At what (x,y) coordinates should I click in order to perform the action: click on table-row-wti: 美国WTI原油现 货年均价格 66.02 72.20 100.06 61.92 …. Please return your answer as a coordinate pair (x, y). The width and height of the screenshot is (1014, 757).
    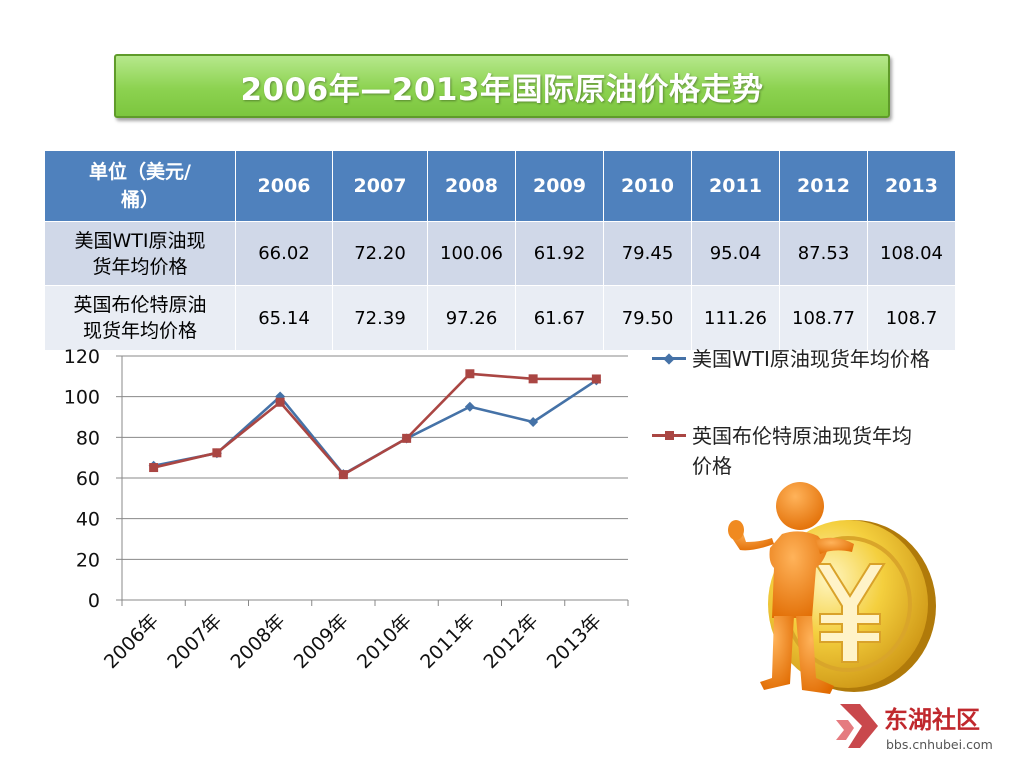
    Looking at the image, I should click on (500, 253).